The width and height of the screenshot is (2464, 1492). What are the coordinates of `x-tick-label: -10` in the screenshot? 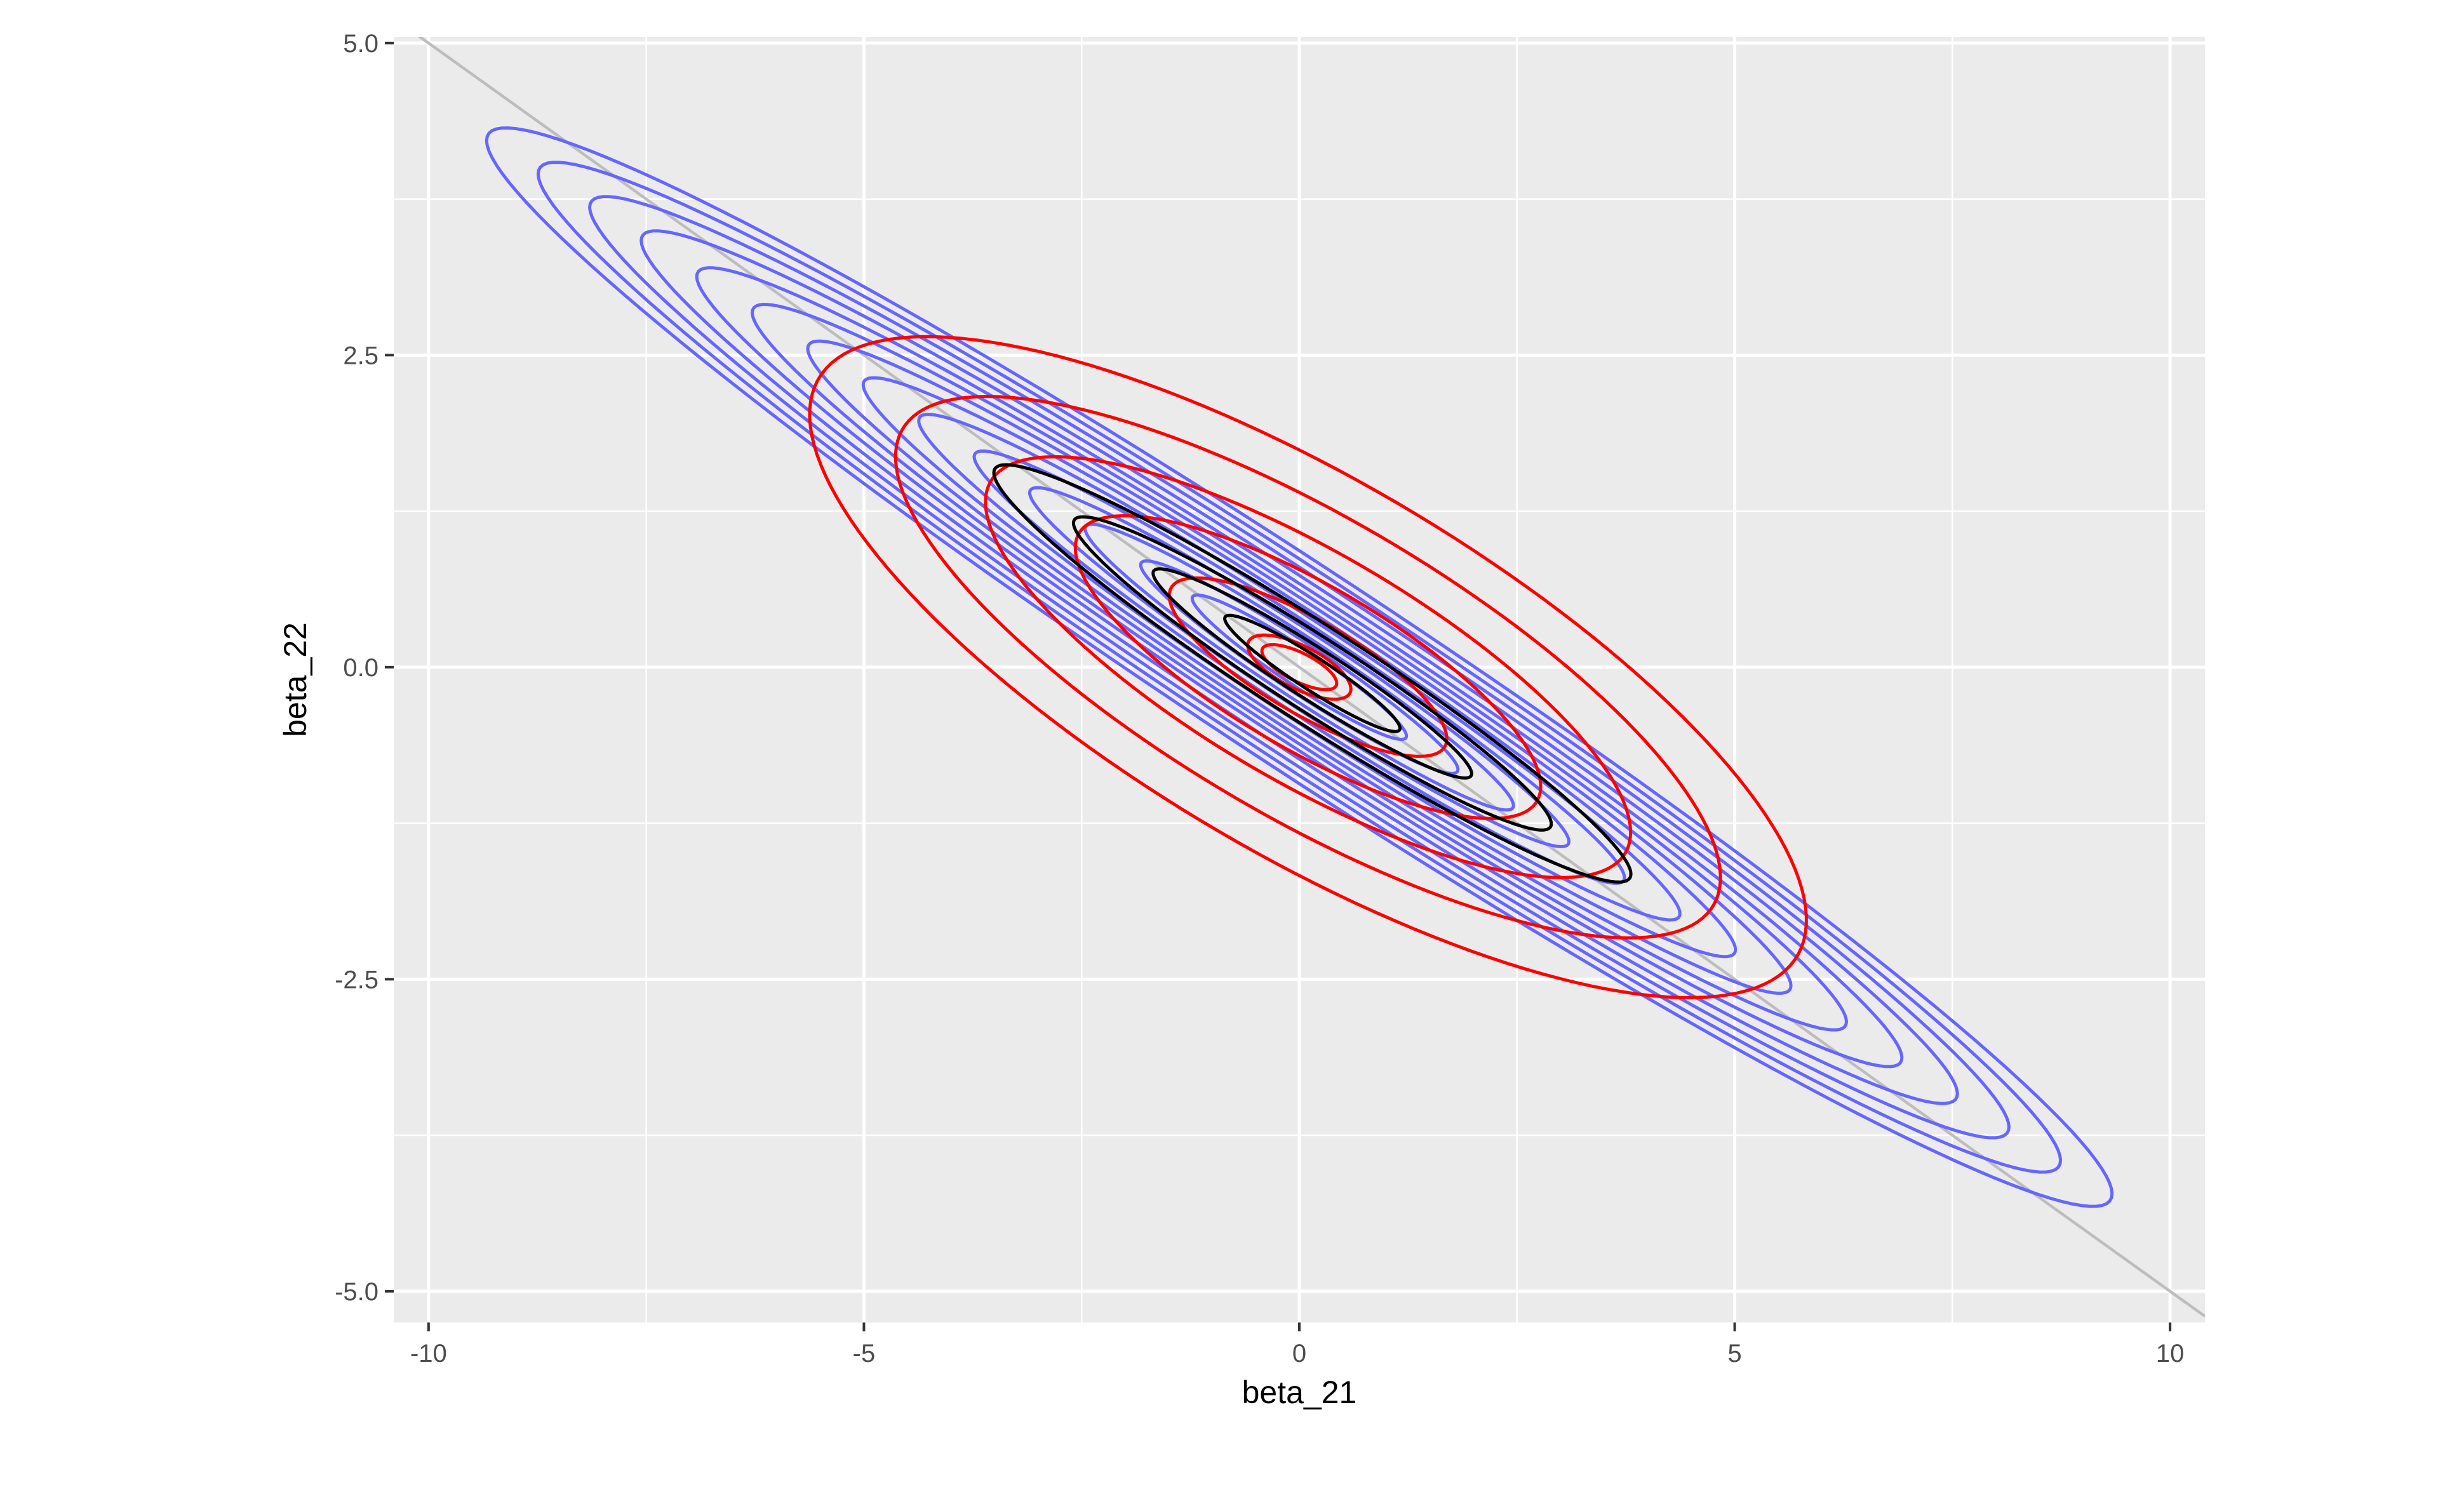 It's located at (428, 1354).